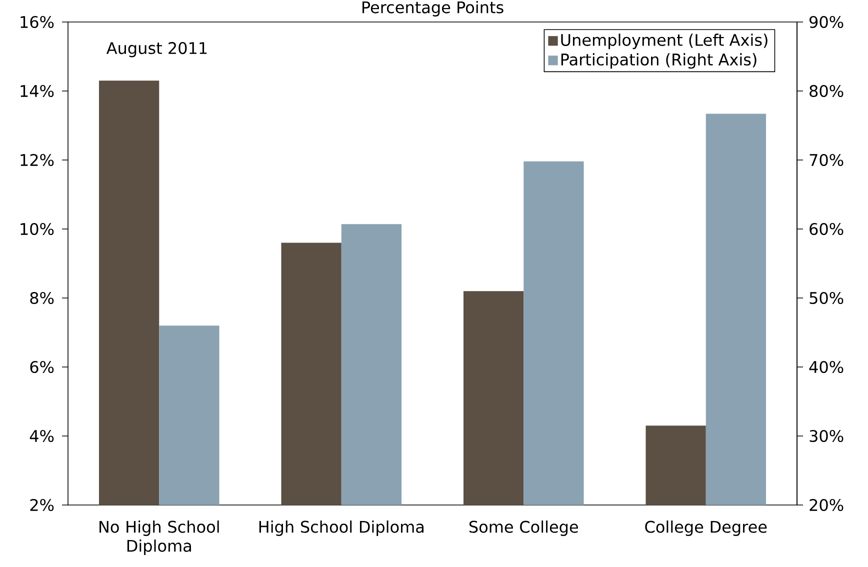 The width and height of the screenshot is (868, 567). What do you see at coordinates (827, 505) in the screenshot?
I see `y2-tick-label: 20%` at bounding box center [827, 505].